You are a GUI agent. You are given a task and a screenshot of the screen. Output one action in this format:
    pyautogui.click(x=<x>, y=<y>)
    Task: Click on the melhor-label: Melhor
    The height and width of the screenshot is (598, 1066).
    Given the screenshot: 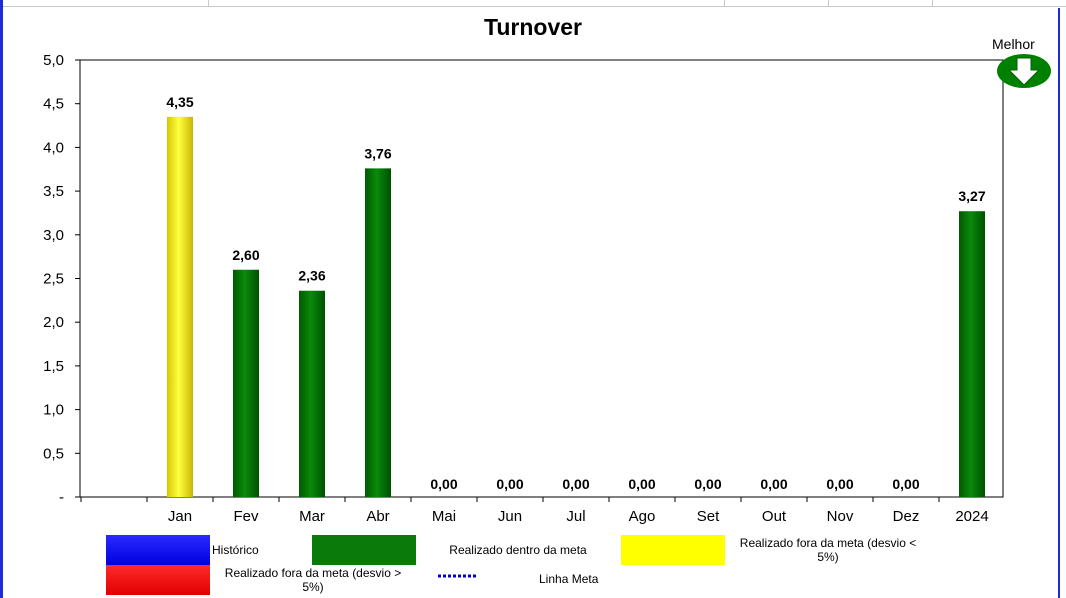 What is the action you would take?
    pyautogui.click(x=1013, y=44)
    